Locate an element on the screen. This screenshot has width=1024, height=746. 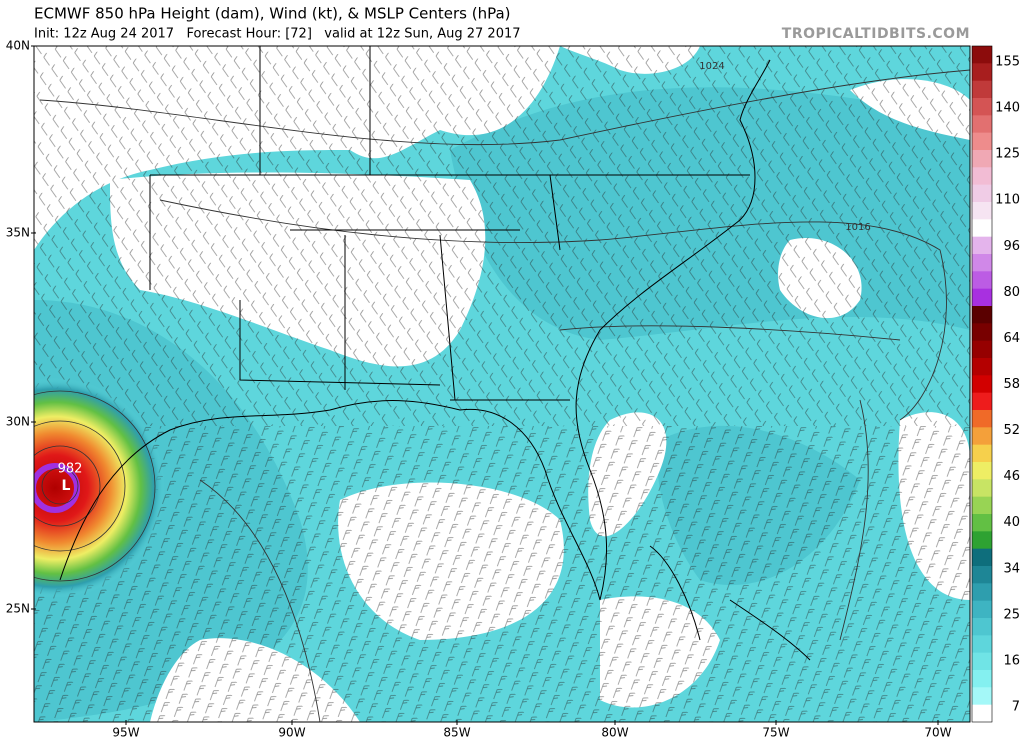
isobar-label: 1024 is located at coordinates (711, 66).